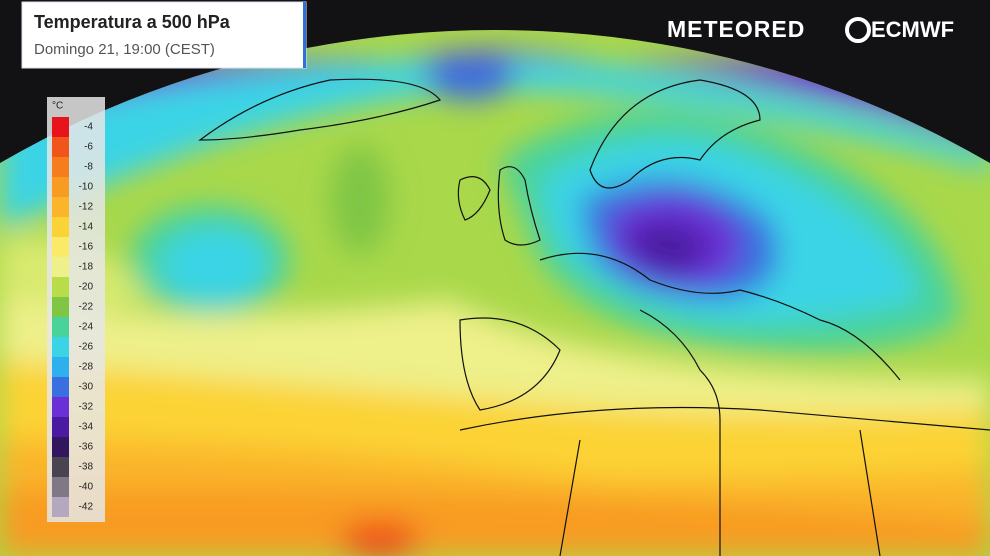 The image size is (990, 556). What do you see at coordinates (124, 49) in the screenshot?
I see `subtitle: Domingo 21, 19:00 (CEST)` at bounding box center [124, 49].